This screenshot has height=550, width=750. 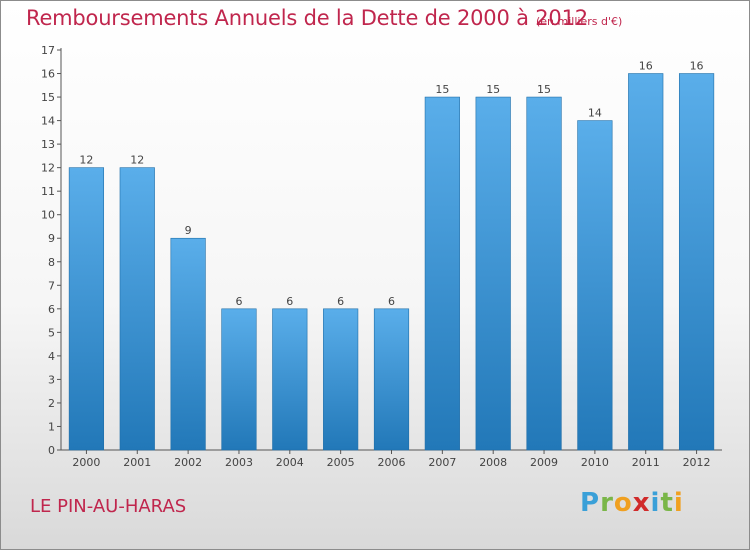 I want to click on y-tick-label-3: 3, so click(x=51, y=379).